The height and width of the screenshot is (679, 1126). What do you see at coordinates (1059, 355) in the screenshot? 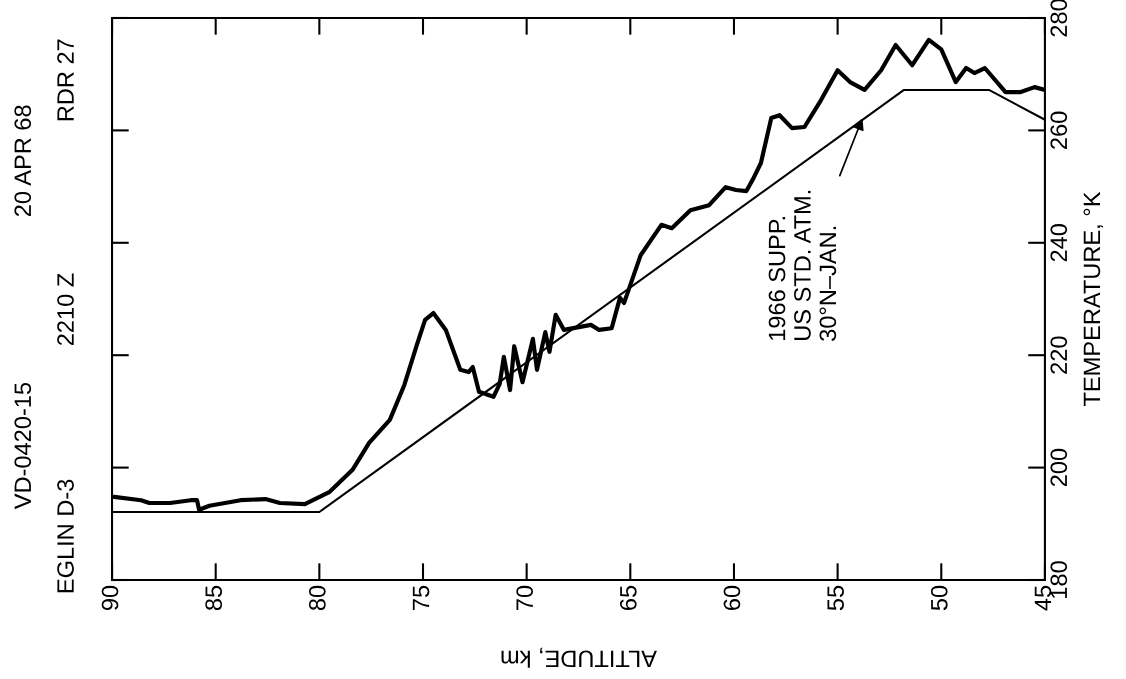
I see `y-tick-label: 220` at bounding box center [1059, 355].